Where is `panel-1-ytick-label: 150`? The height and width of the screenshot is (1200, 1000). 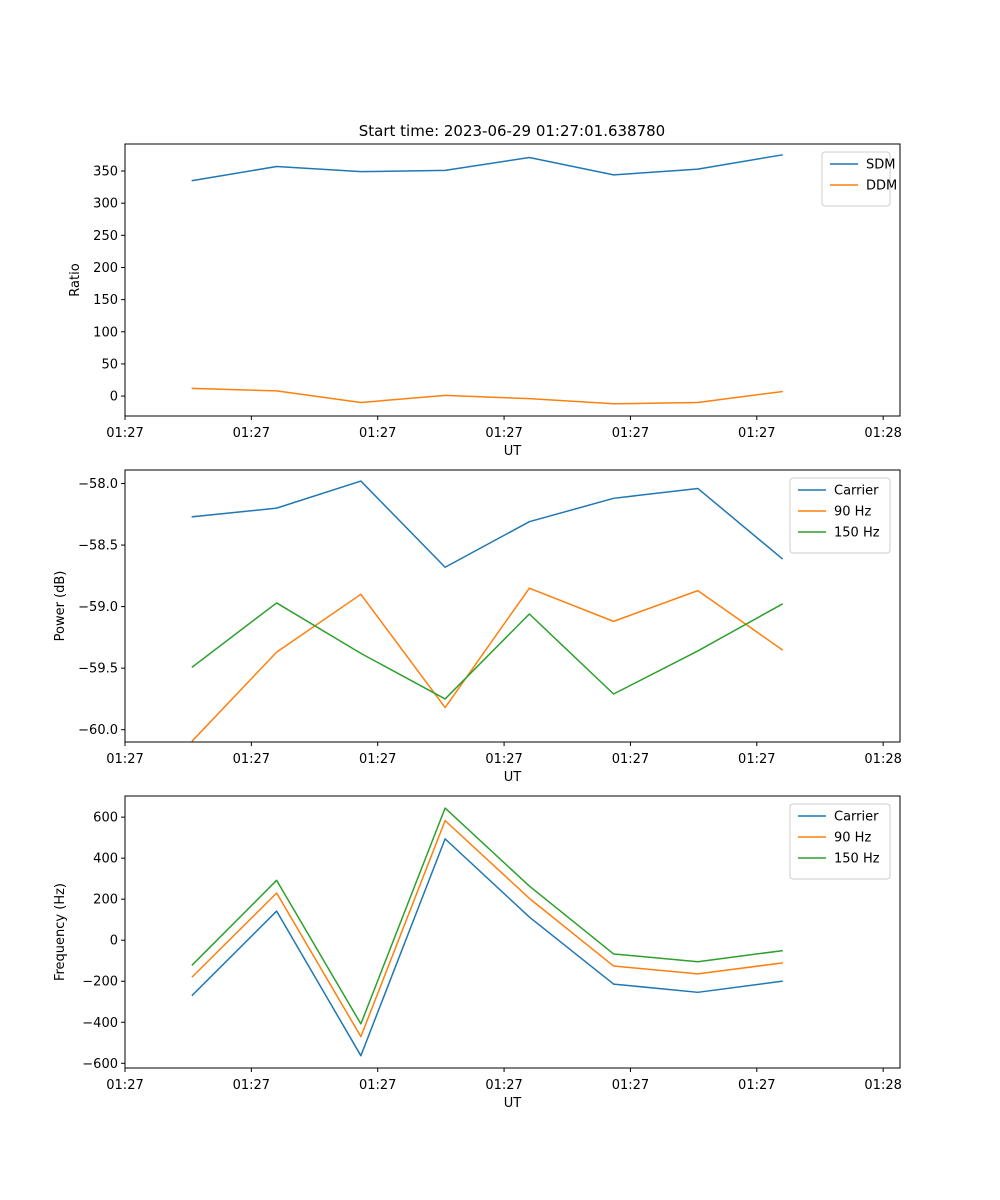
panel-1-ytick-label: 150 is located at coordinates (105, 300).